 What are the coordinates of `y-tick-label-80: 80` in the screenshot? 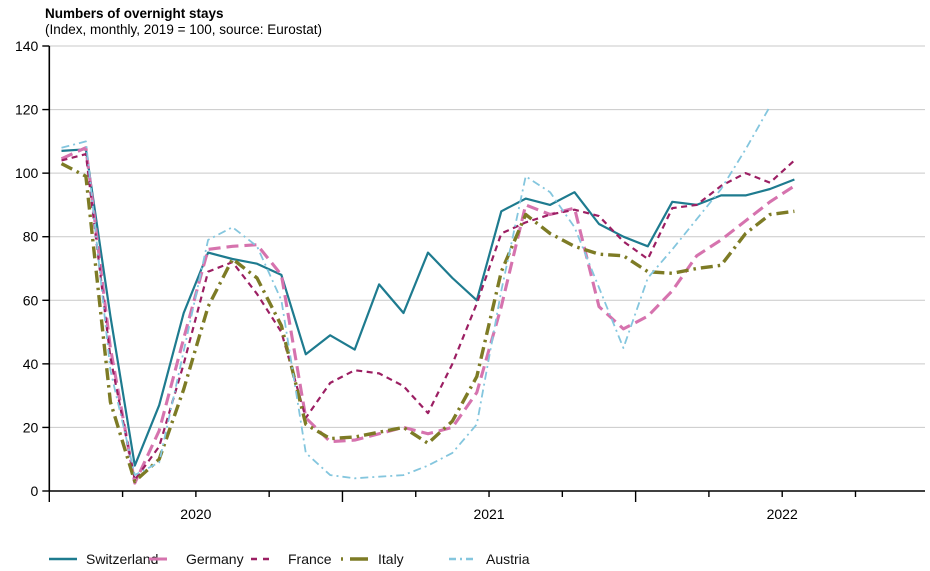 It's located at (31, 237).